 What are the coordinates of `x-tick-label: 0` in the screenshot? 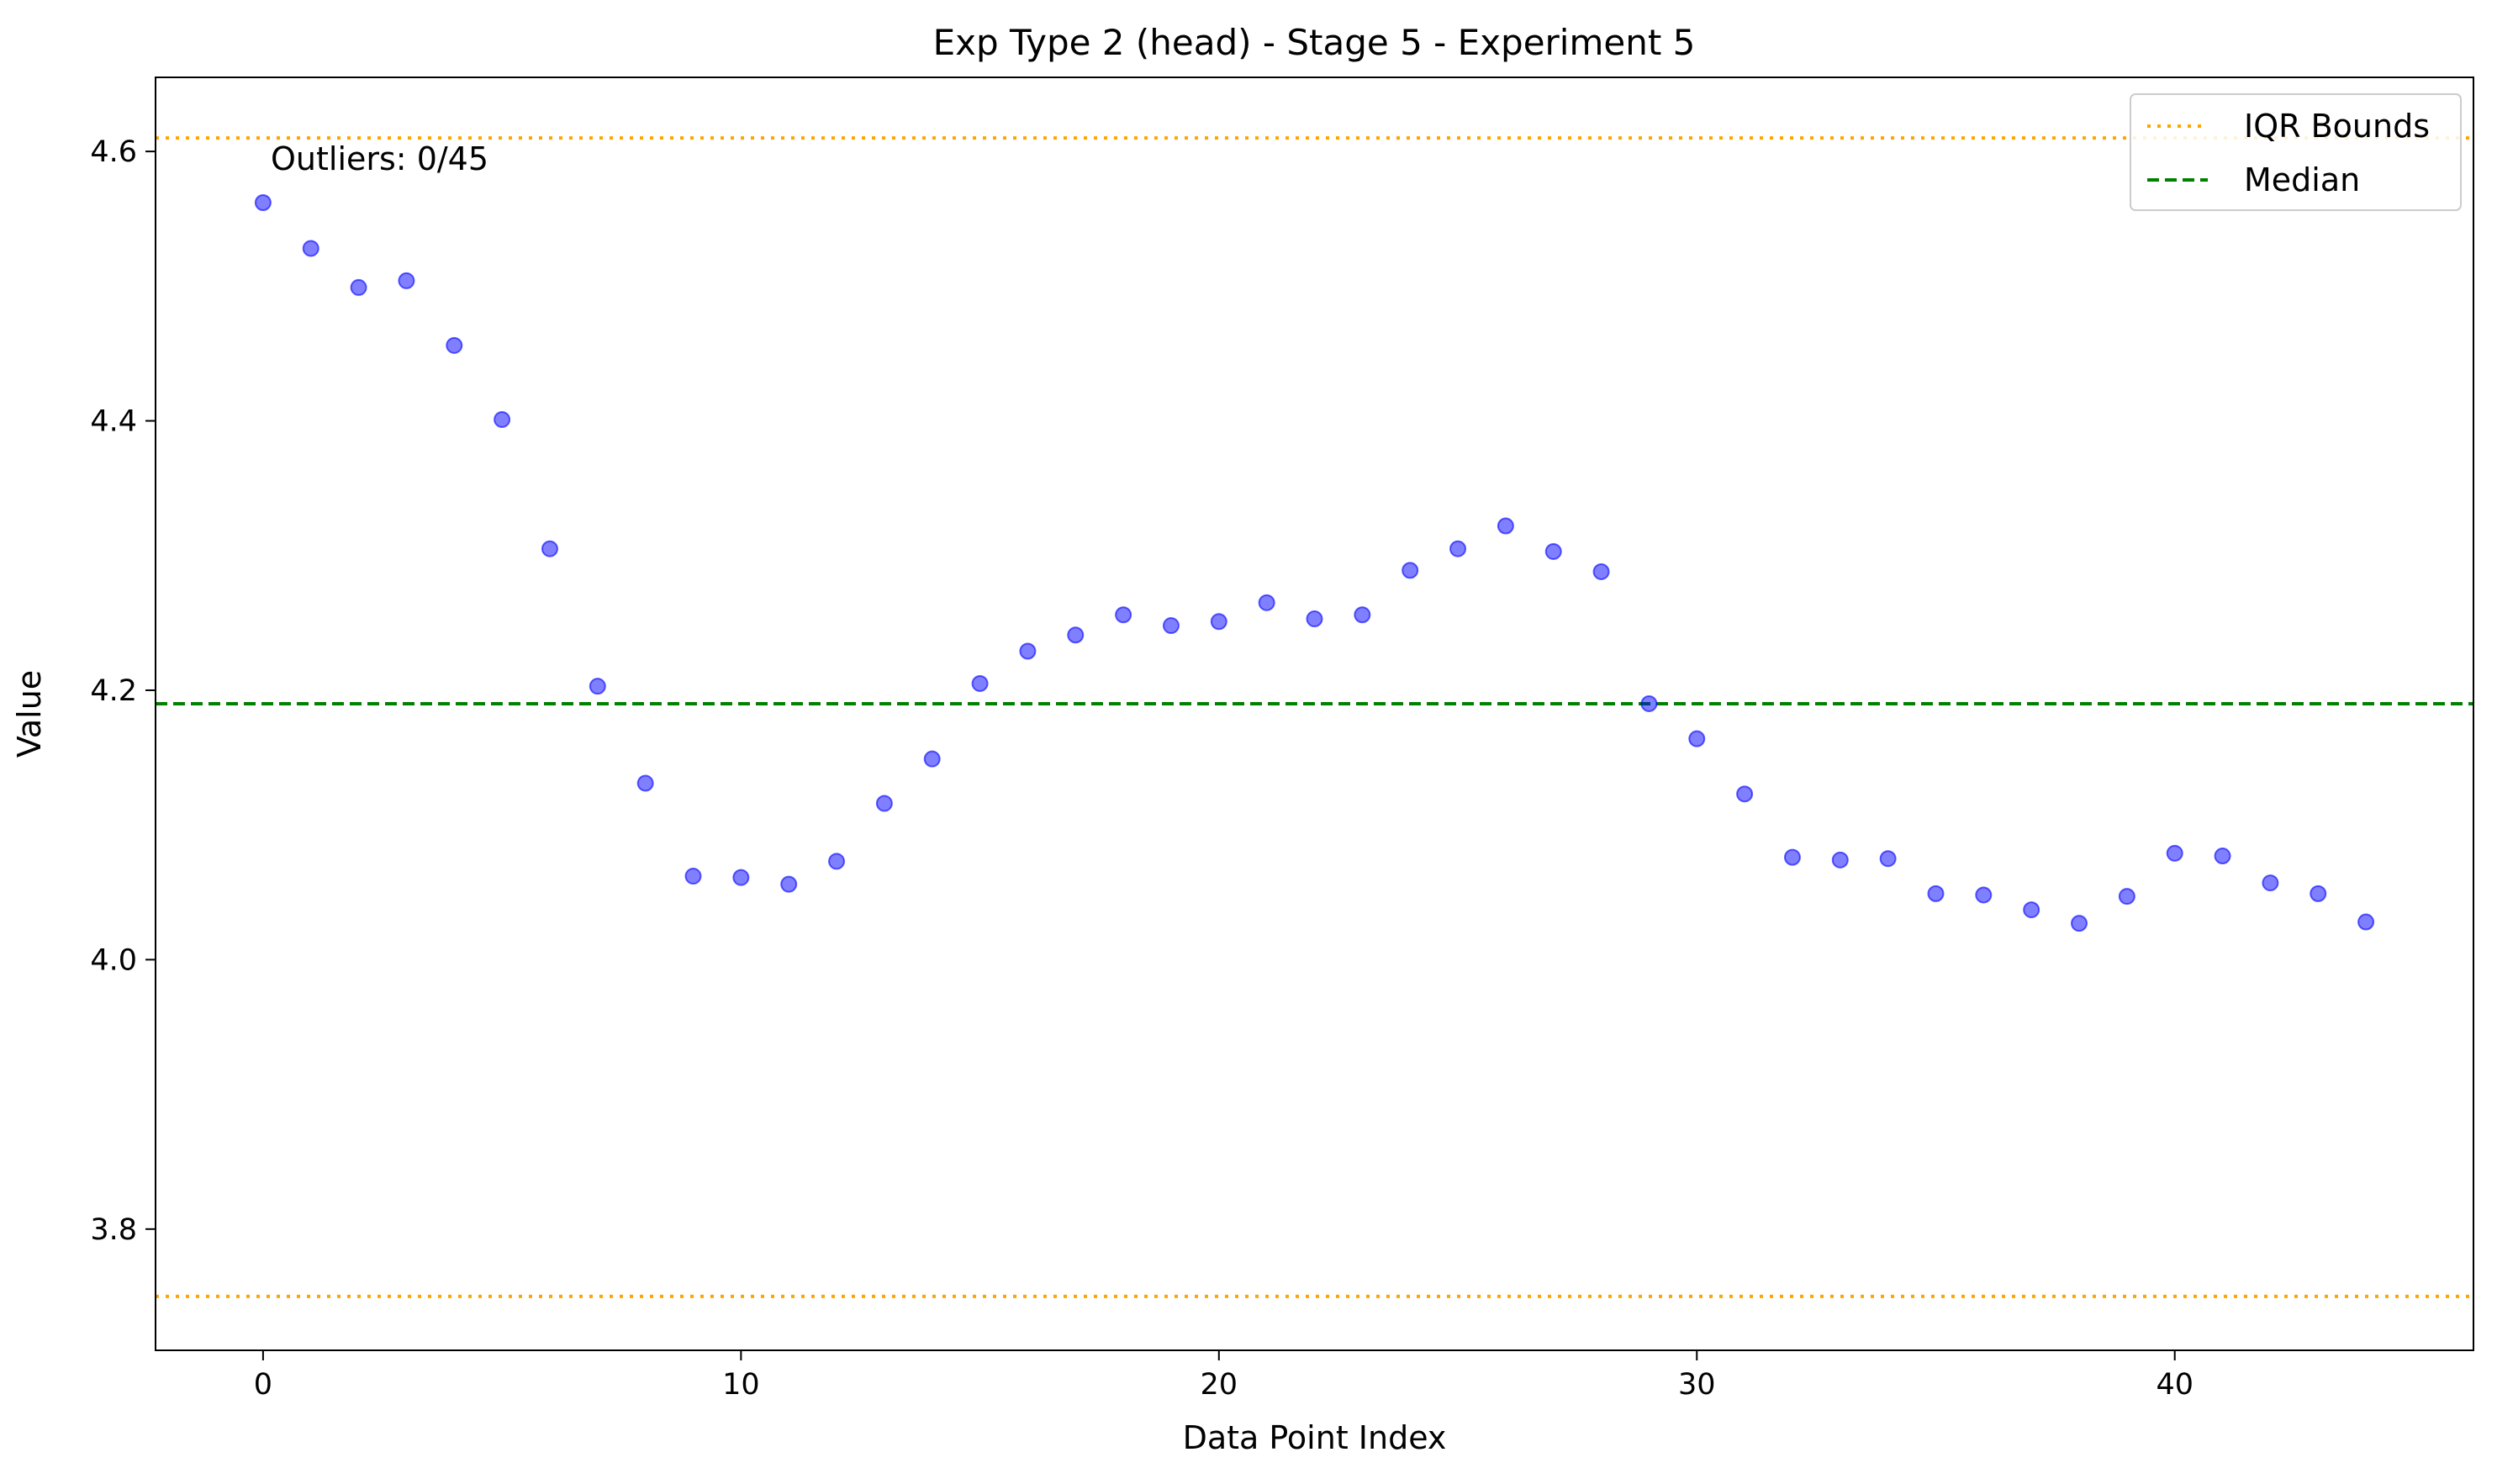 It's located at (263, 1385).